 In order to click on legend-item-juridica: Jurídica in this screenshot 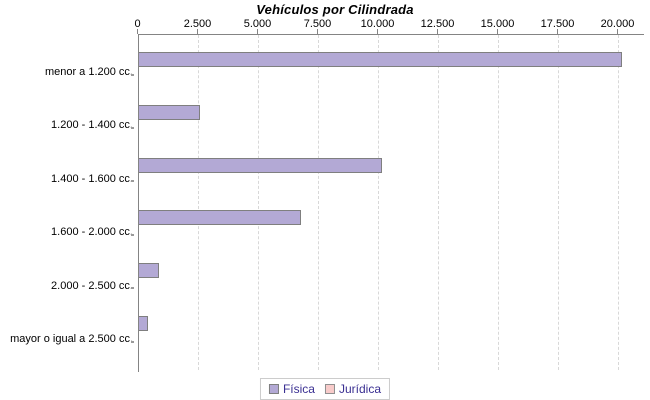, I will do `click(353, 389)`.